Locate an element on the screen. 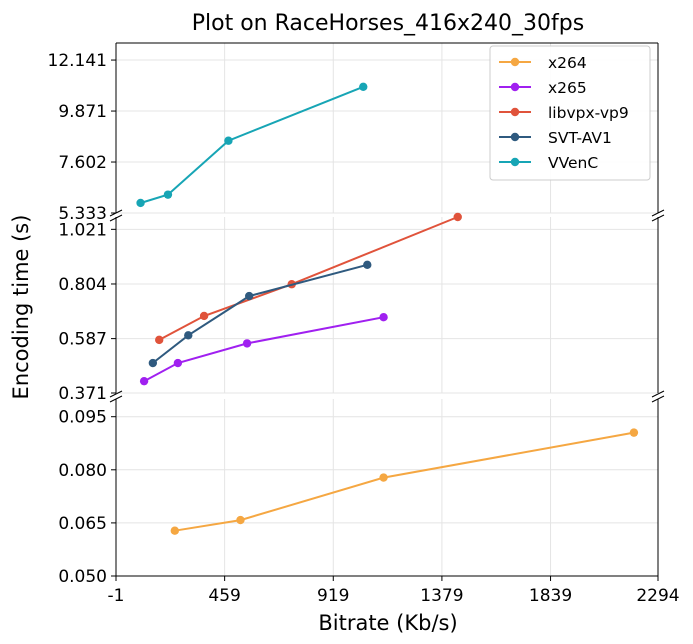 Image resolution: width=693 pixels, height=644 pixels. y-tick-label: 1.021 is located at coordinates (82, 230).